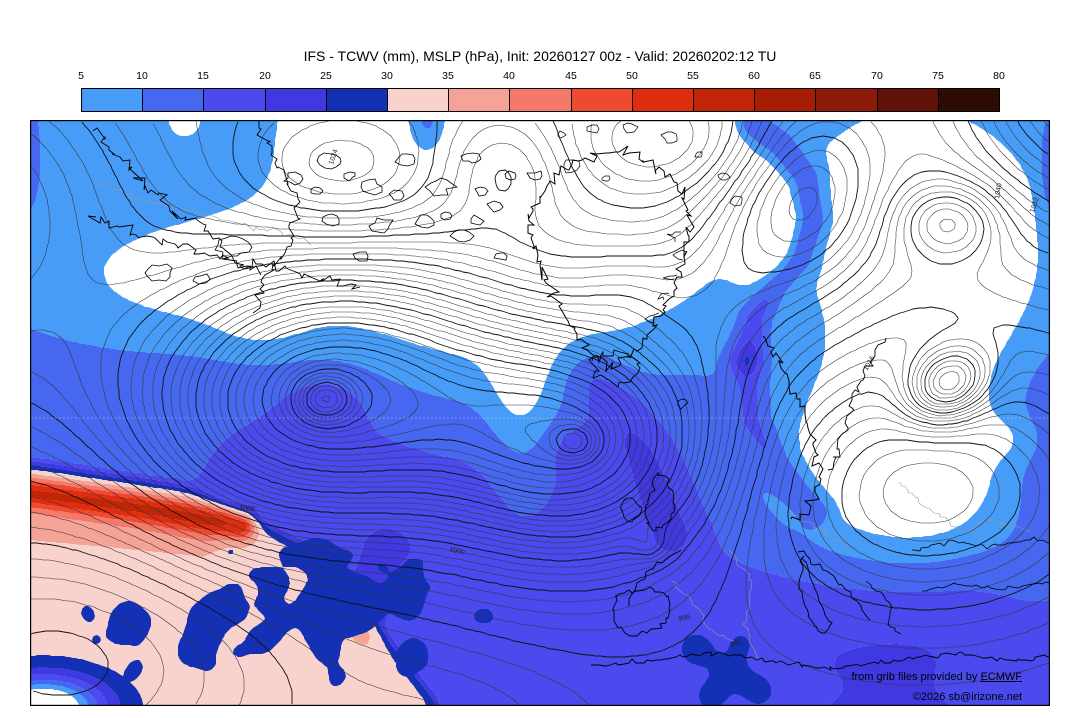 This screenshot has width=1080, height=718. What do you see at coordinates (457, 551) in the screenshot?
I see `svg-text: 1000` at bounding box center [457, 551].